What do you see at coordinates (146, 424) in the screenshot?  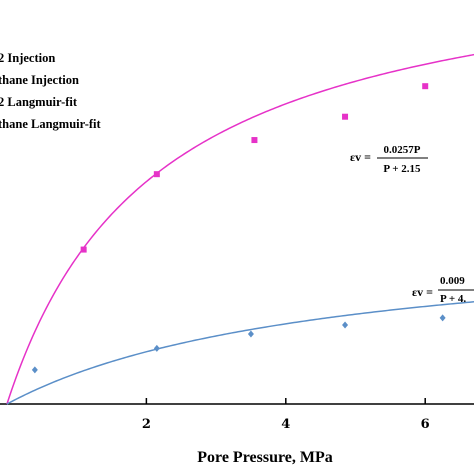 I see `x-tick-label: 2` at bounding box center [146, 424].